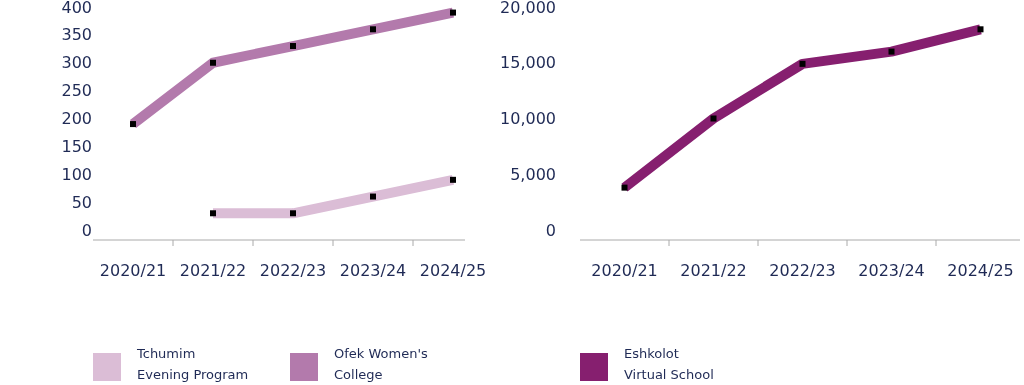 The height and width of the screenshot is (385, 1024). Describe the element at coordinates (528, 119) in the screenshot. I see `y-tick-label: 10,000` at that location.